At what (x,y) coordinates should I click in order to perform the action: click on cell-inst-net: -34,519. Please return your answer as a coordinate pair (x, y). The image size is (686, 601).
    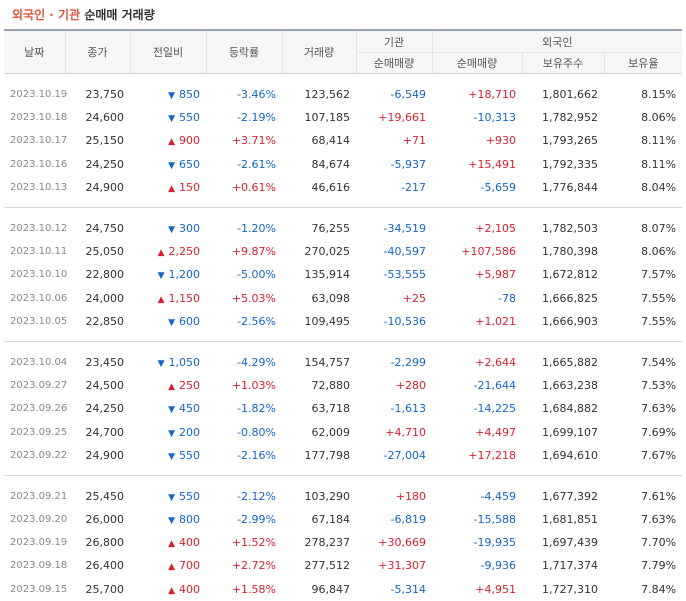
    Looking at the image, I should click on (404, 229).